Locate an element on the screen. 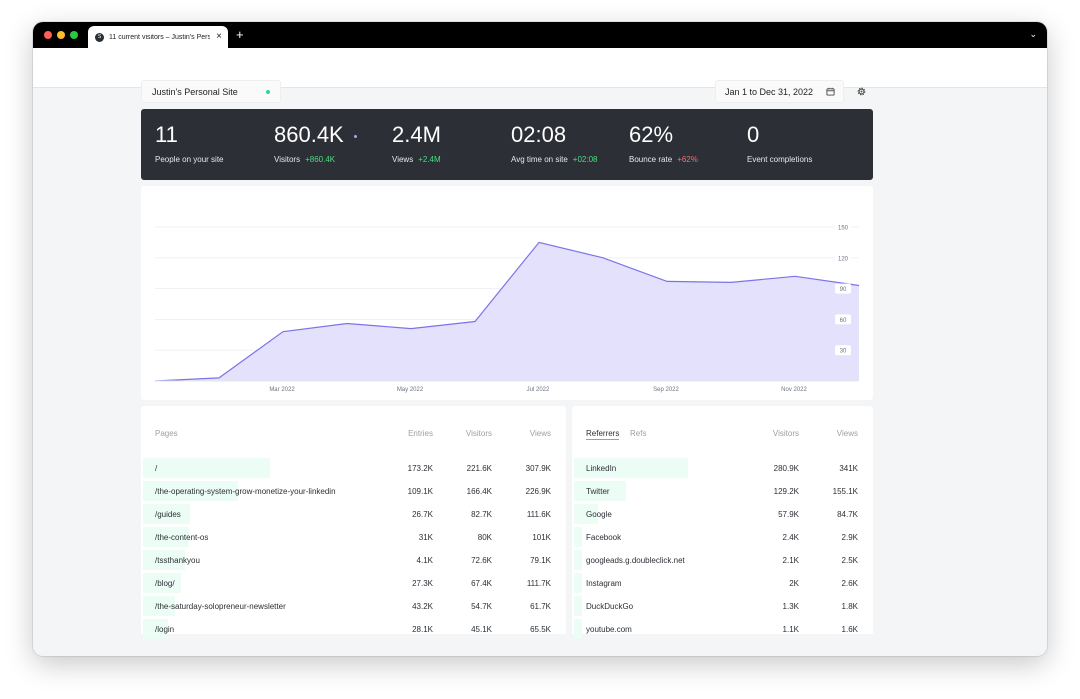 Image resolution: width=1080 pixels, height=699 pixels. stat-label: Avg time on site +02:08 is located at coordinates (554, 159).